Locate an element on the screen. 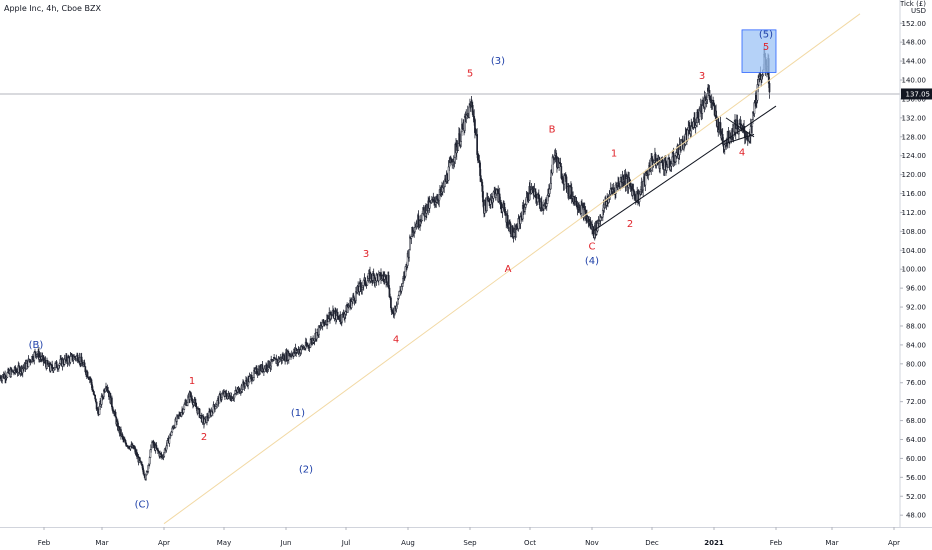 The image size is (932, 550). time-tick-label: Nov is located at coordinates (592, 543).